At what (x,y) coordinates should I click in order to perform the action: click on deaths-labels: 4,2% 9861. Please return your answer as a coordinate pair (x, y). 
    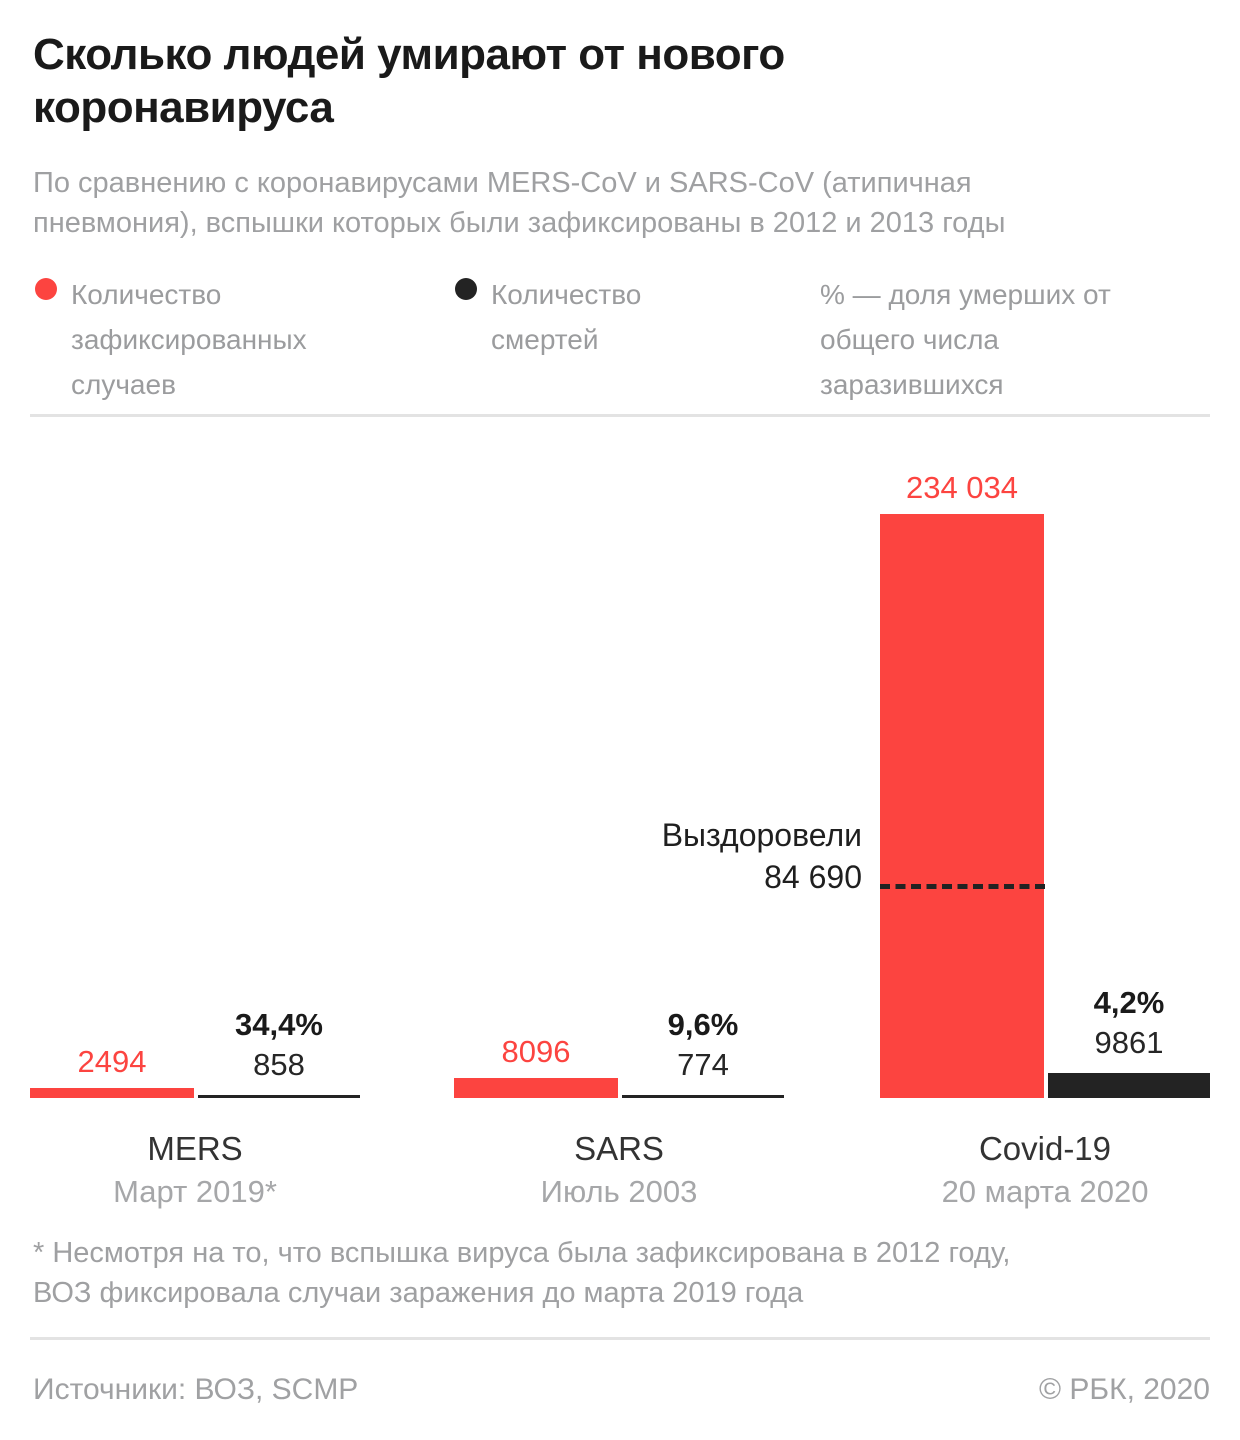
    Looking at the image, I should click on (1129, 1023).